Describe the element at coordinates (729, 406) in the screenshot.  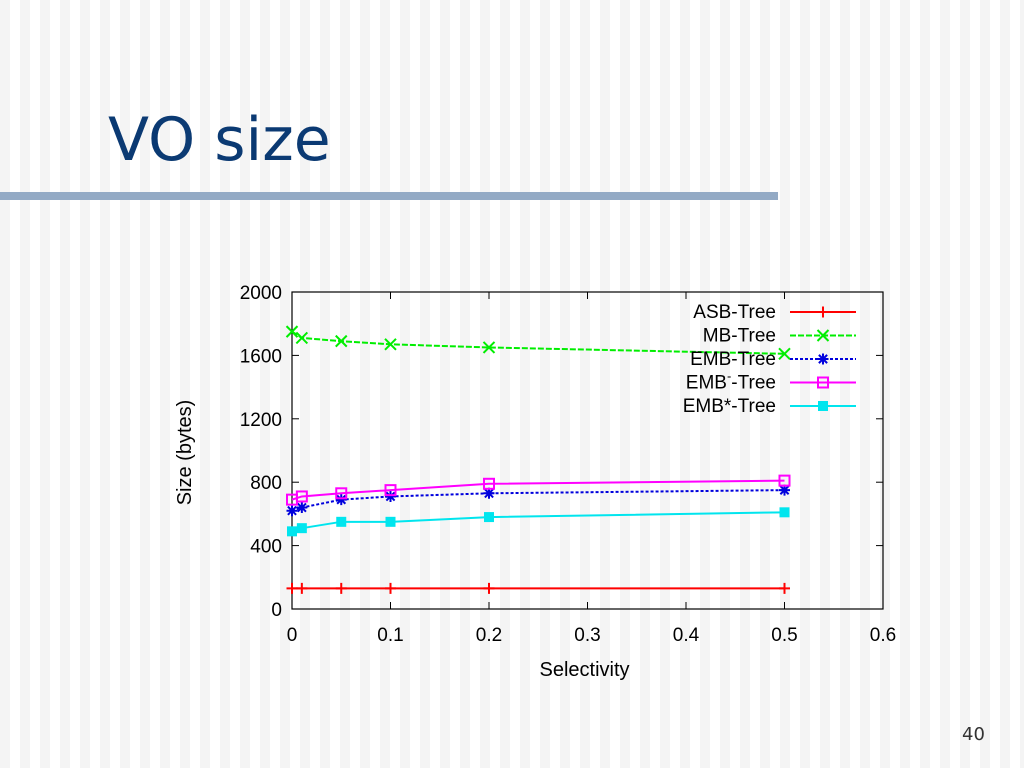
I see `legend-label: EMB*-Tree` at that location.